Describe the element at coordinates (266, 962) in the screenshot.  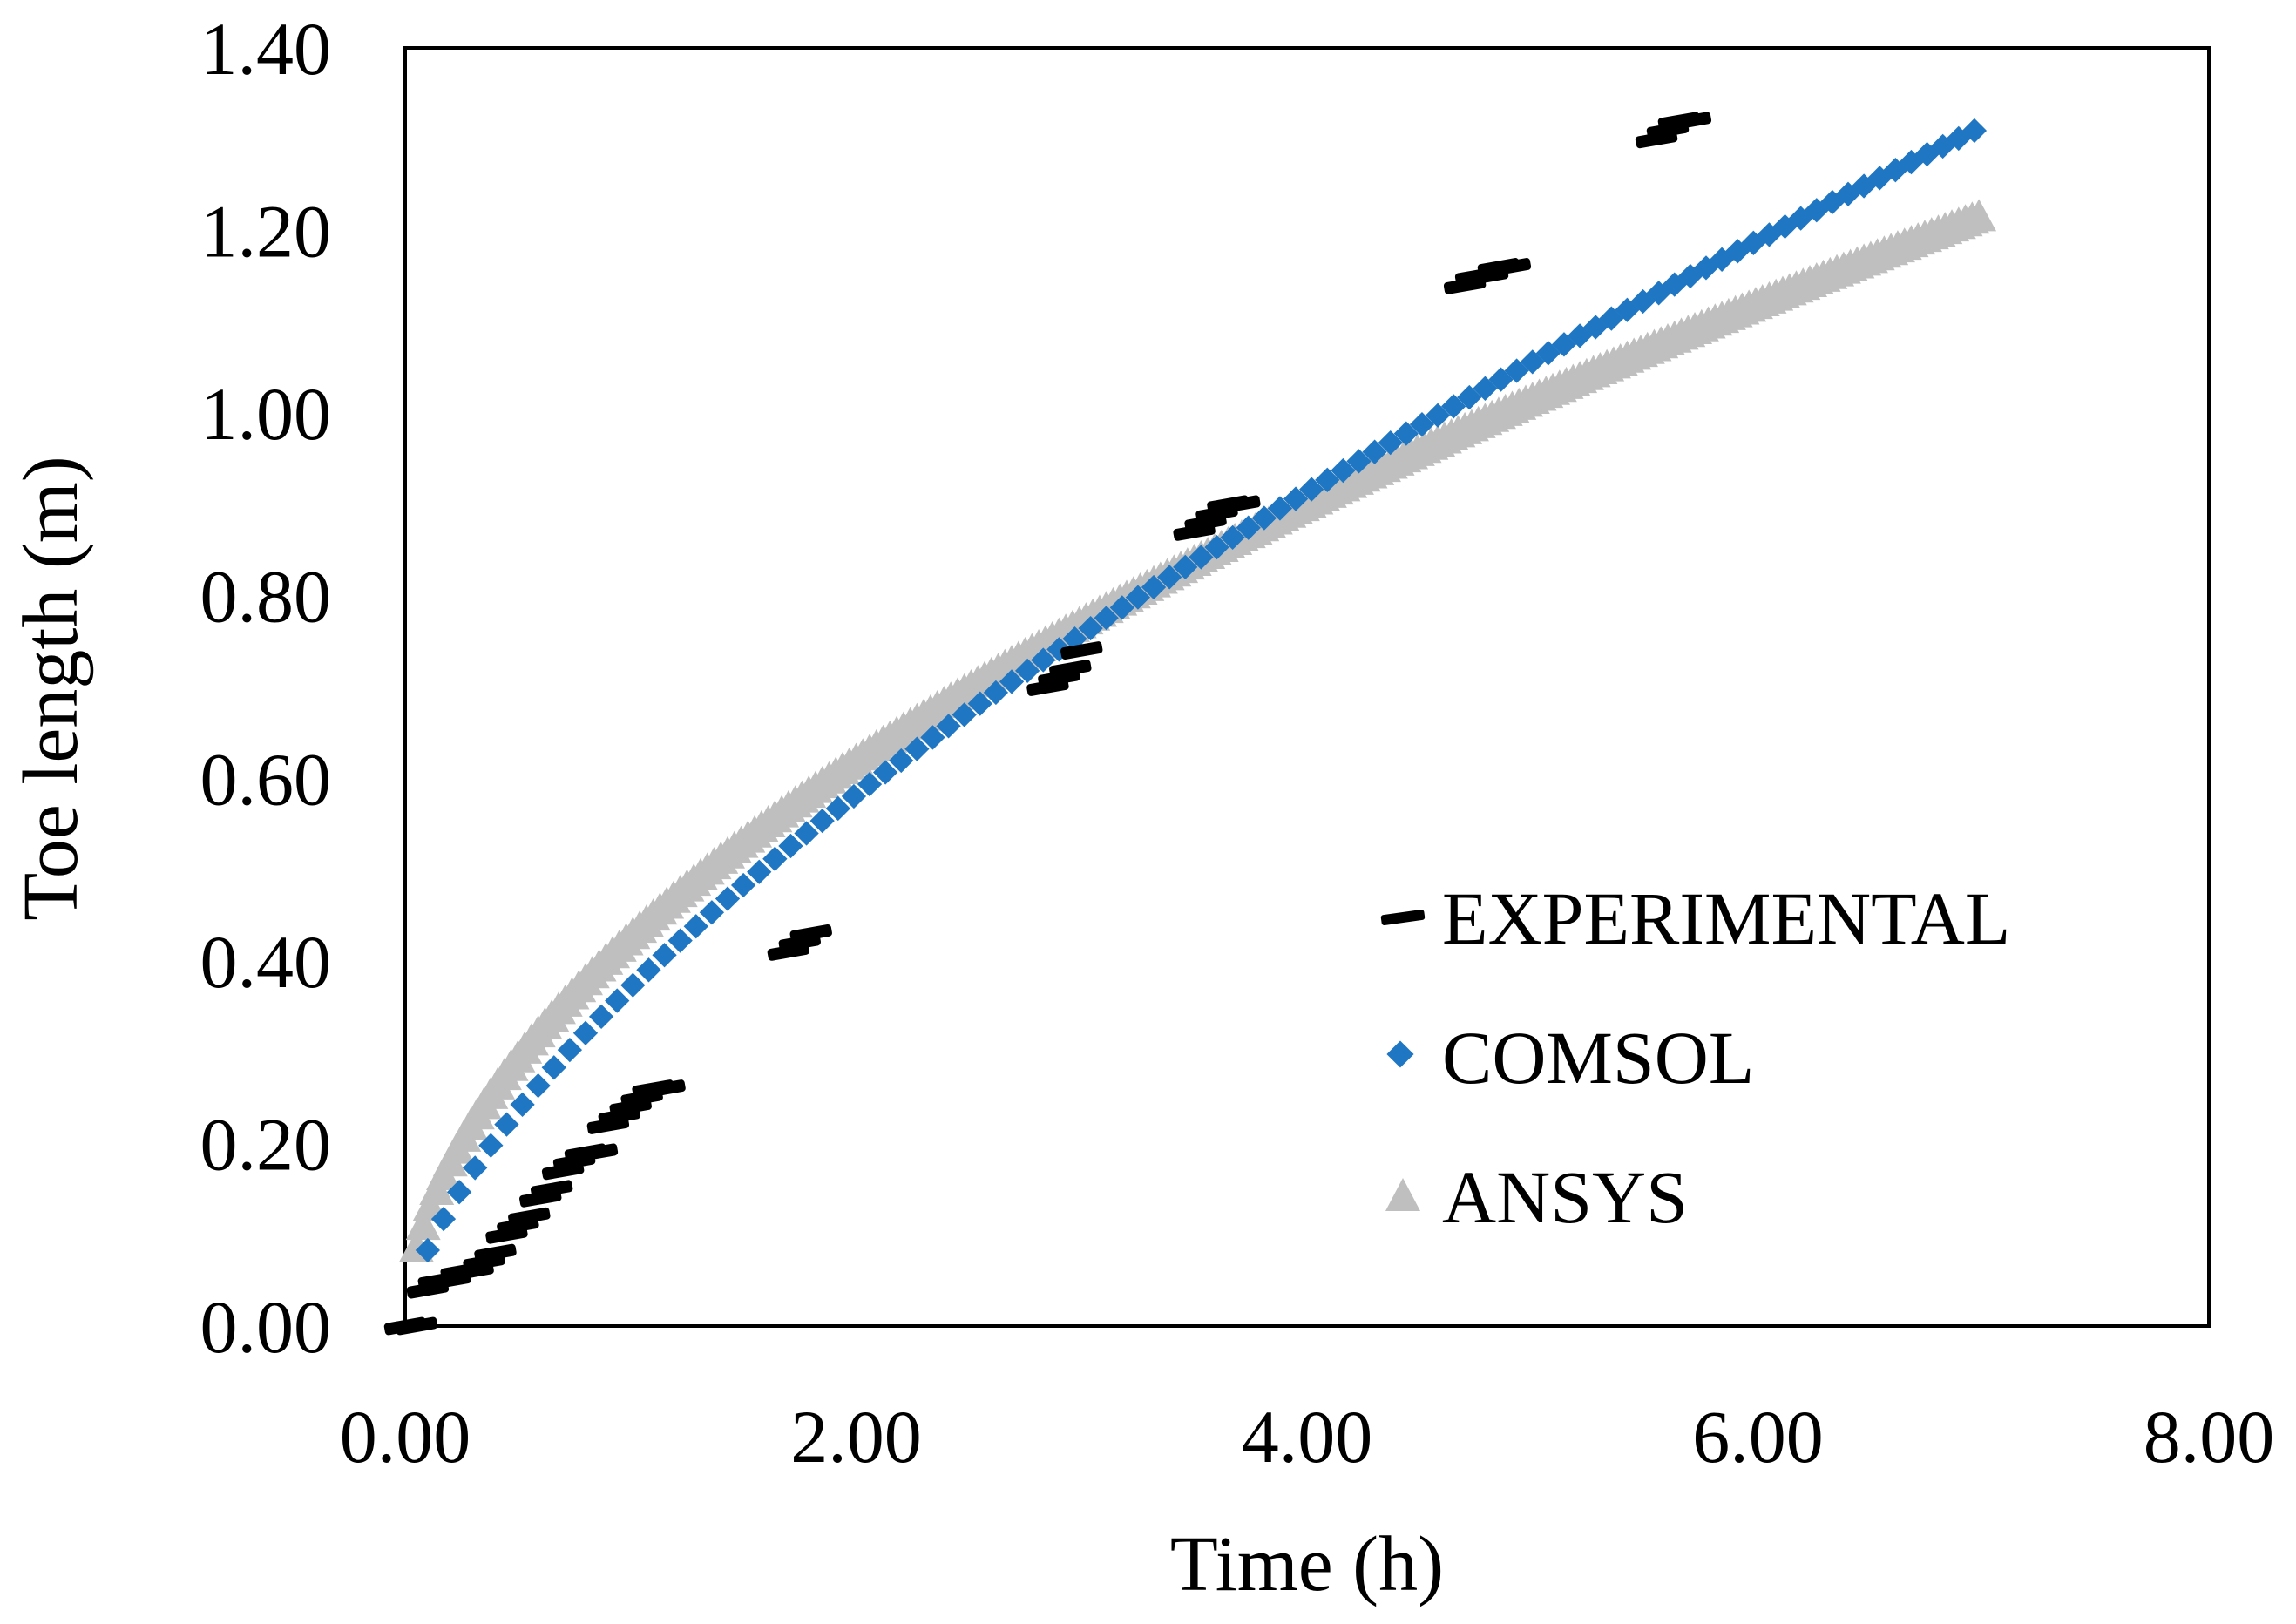
I see `y-tick-label: 0.40` at that location.